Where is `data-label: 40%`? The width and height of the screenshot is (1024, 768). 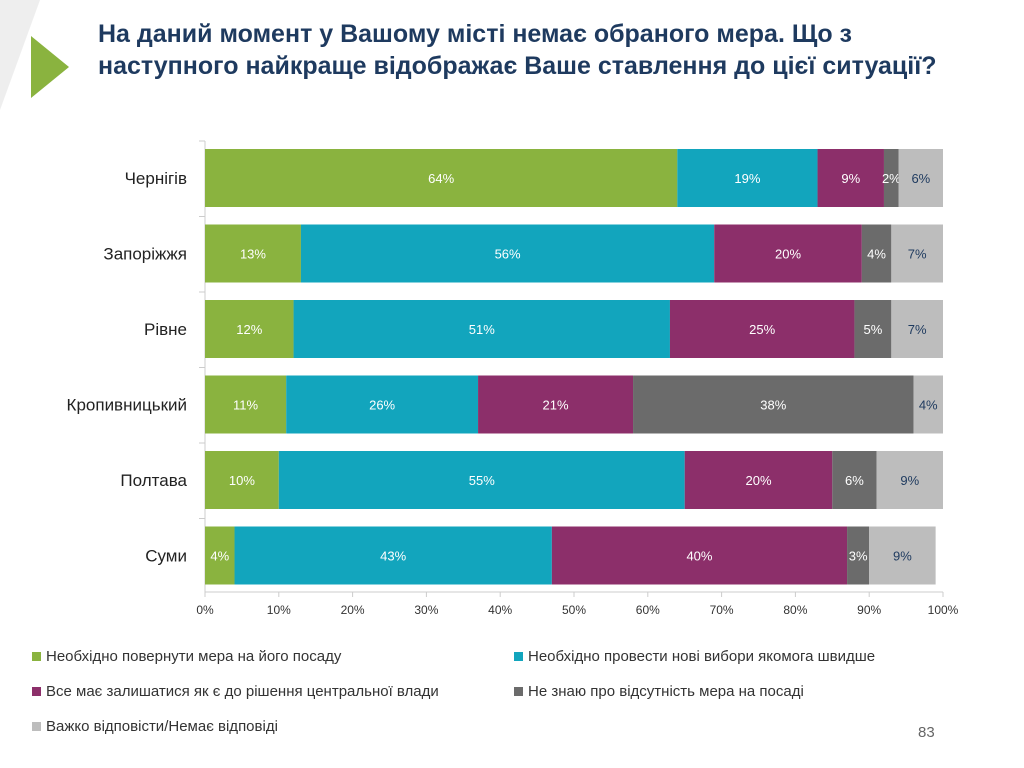
data-label: 40% is located at coordinates (699, 556).